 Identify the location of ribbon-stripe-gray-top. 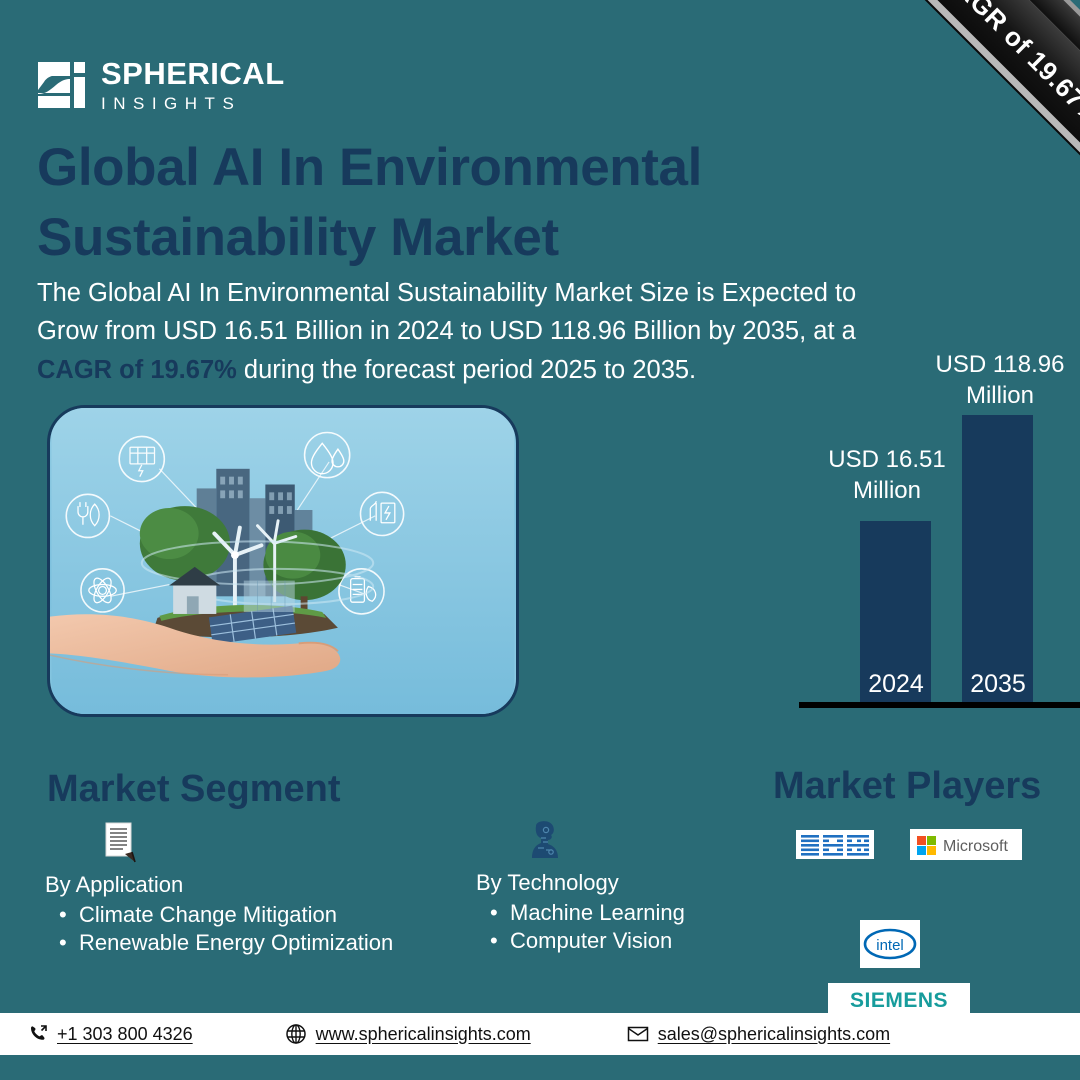
(936, 71).